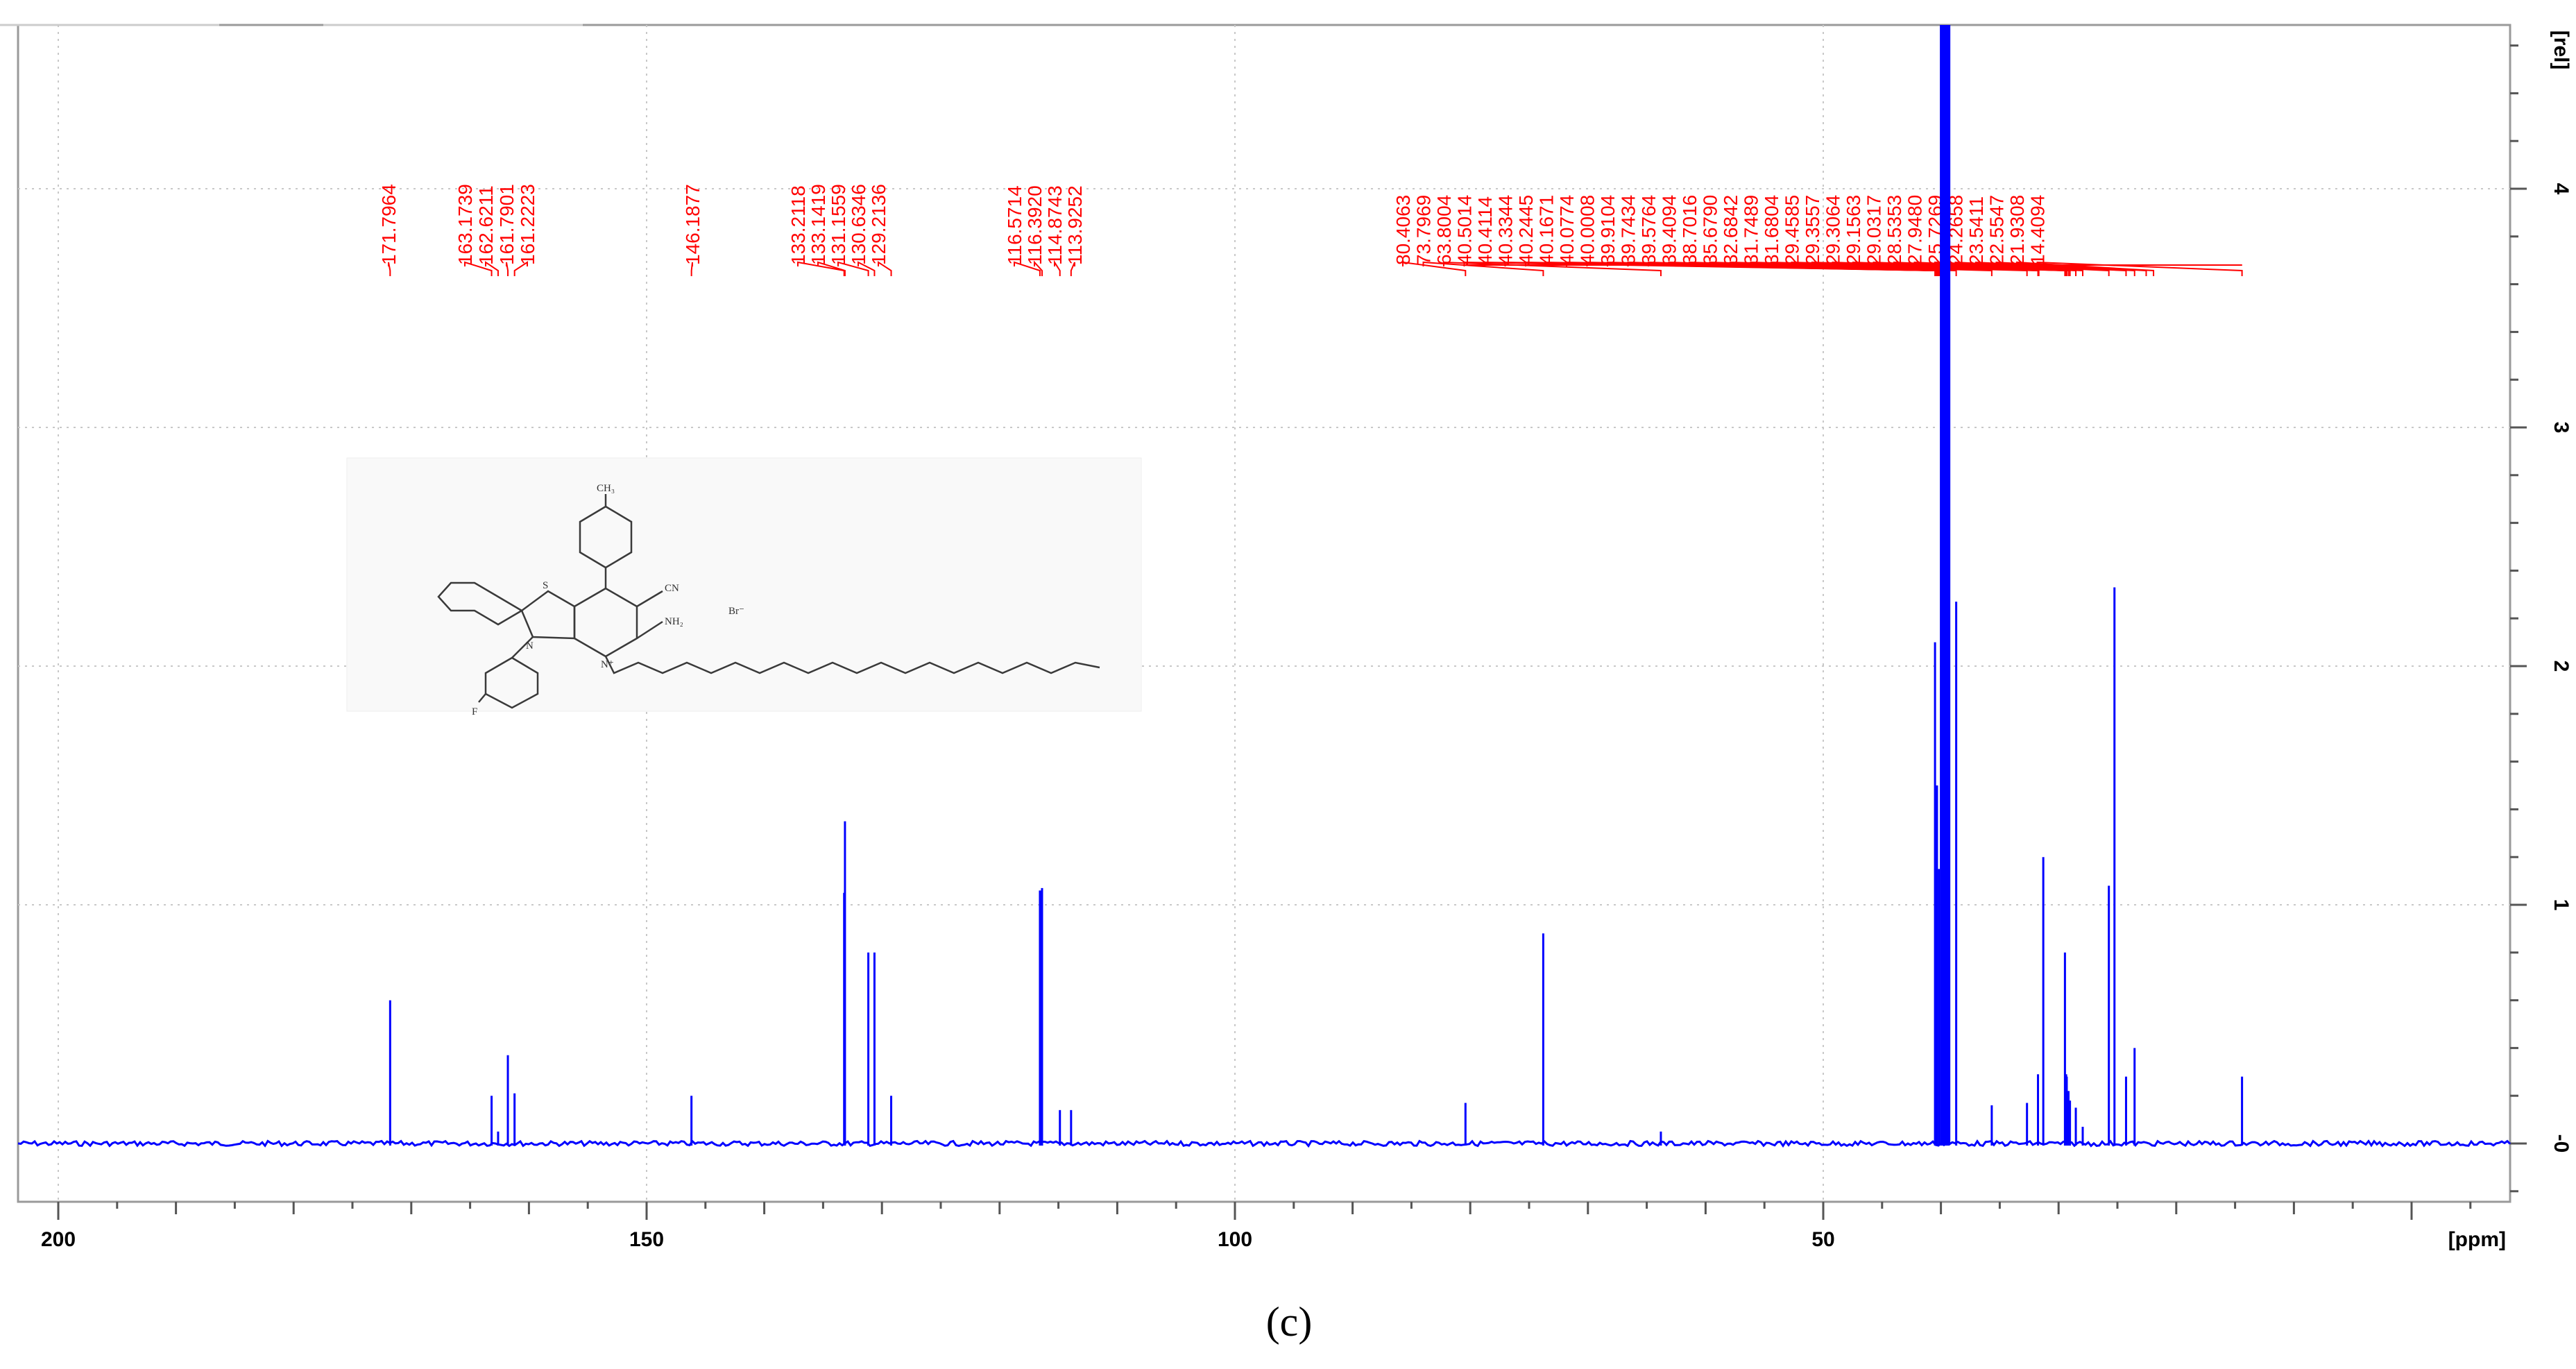 The image size is (2576, 1369). I want to click on cyano-label: CN, so click(672, 588).